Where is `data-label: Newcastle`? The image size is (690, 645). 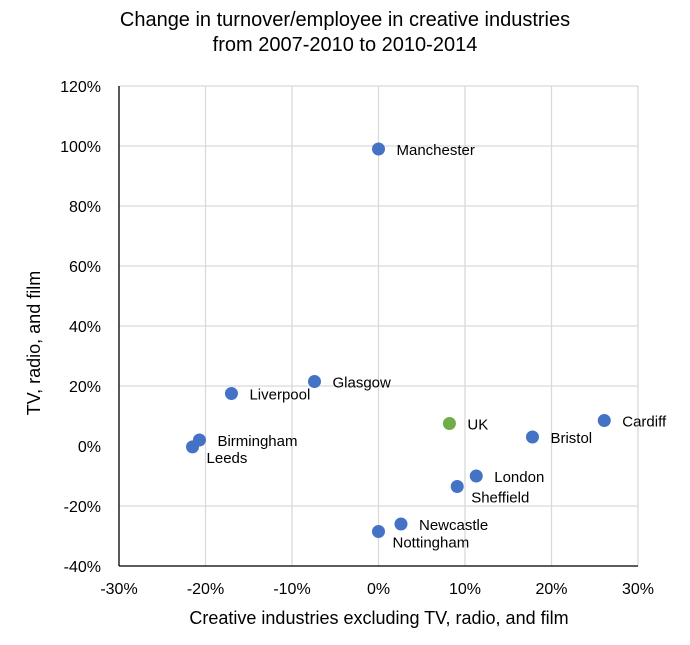
data-label: Newcastle is located at coordinates (453, 525).